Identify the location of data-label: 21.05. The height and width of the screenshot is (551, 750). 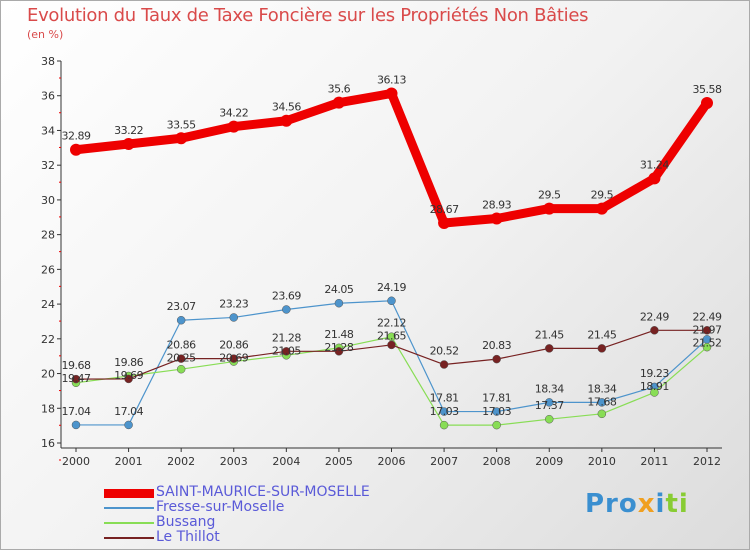
(286, 350).